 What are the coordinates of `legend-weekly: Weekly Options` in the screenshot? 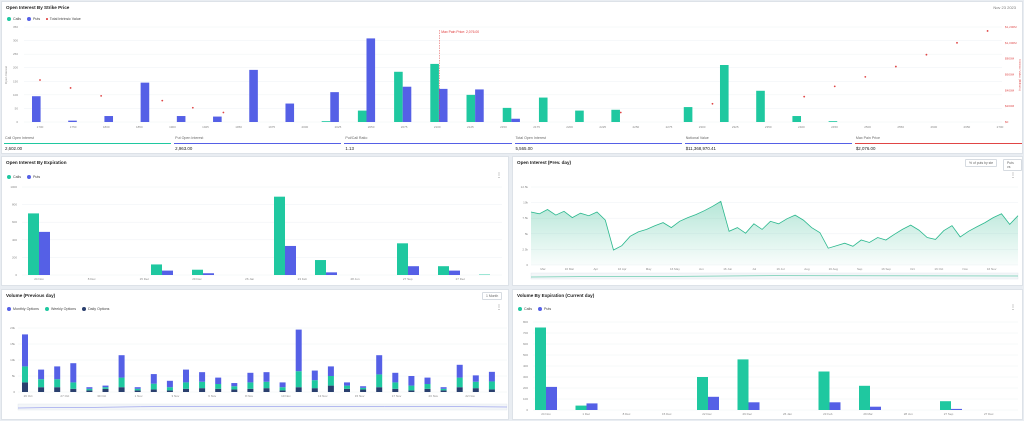 It's located at (60, 309).